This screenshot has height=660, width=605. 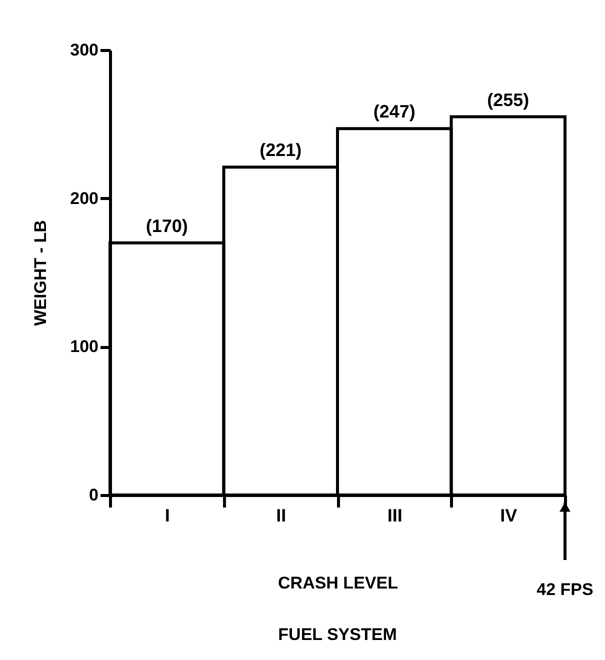 I want to click on y-tick-label: 100, so click(x=84, y=346).